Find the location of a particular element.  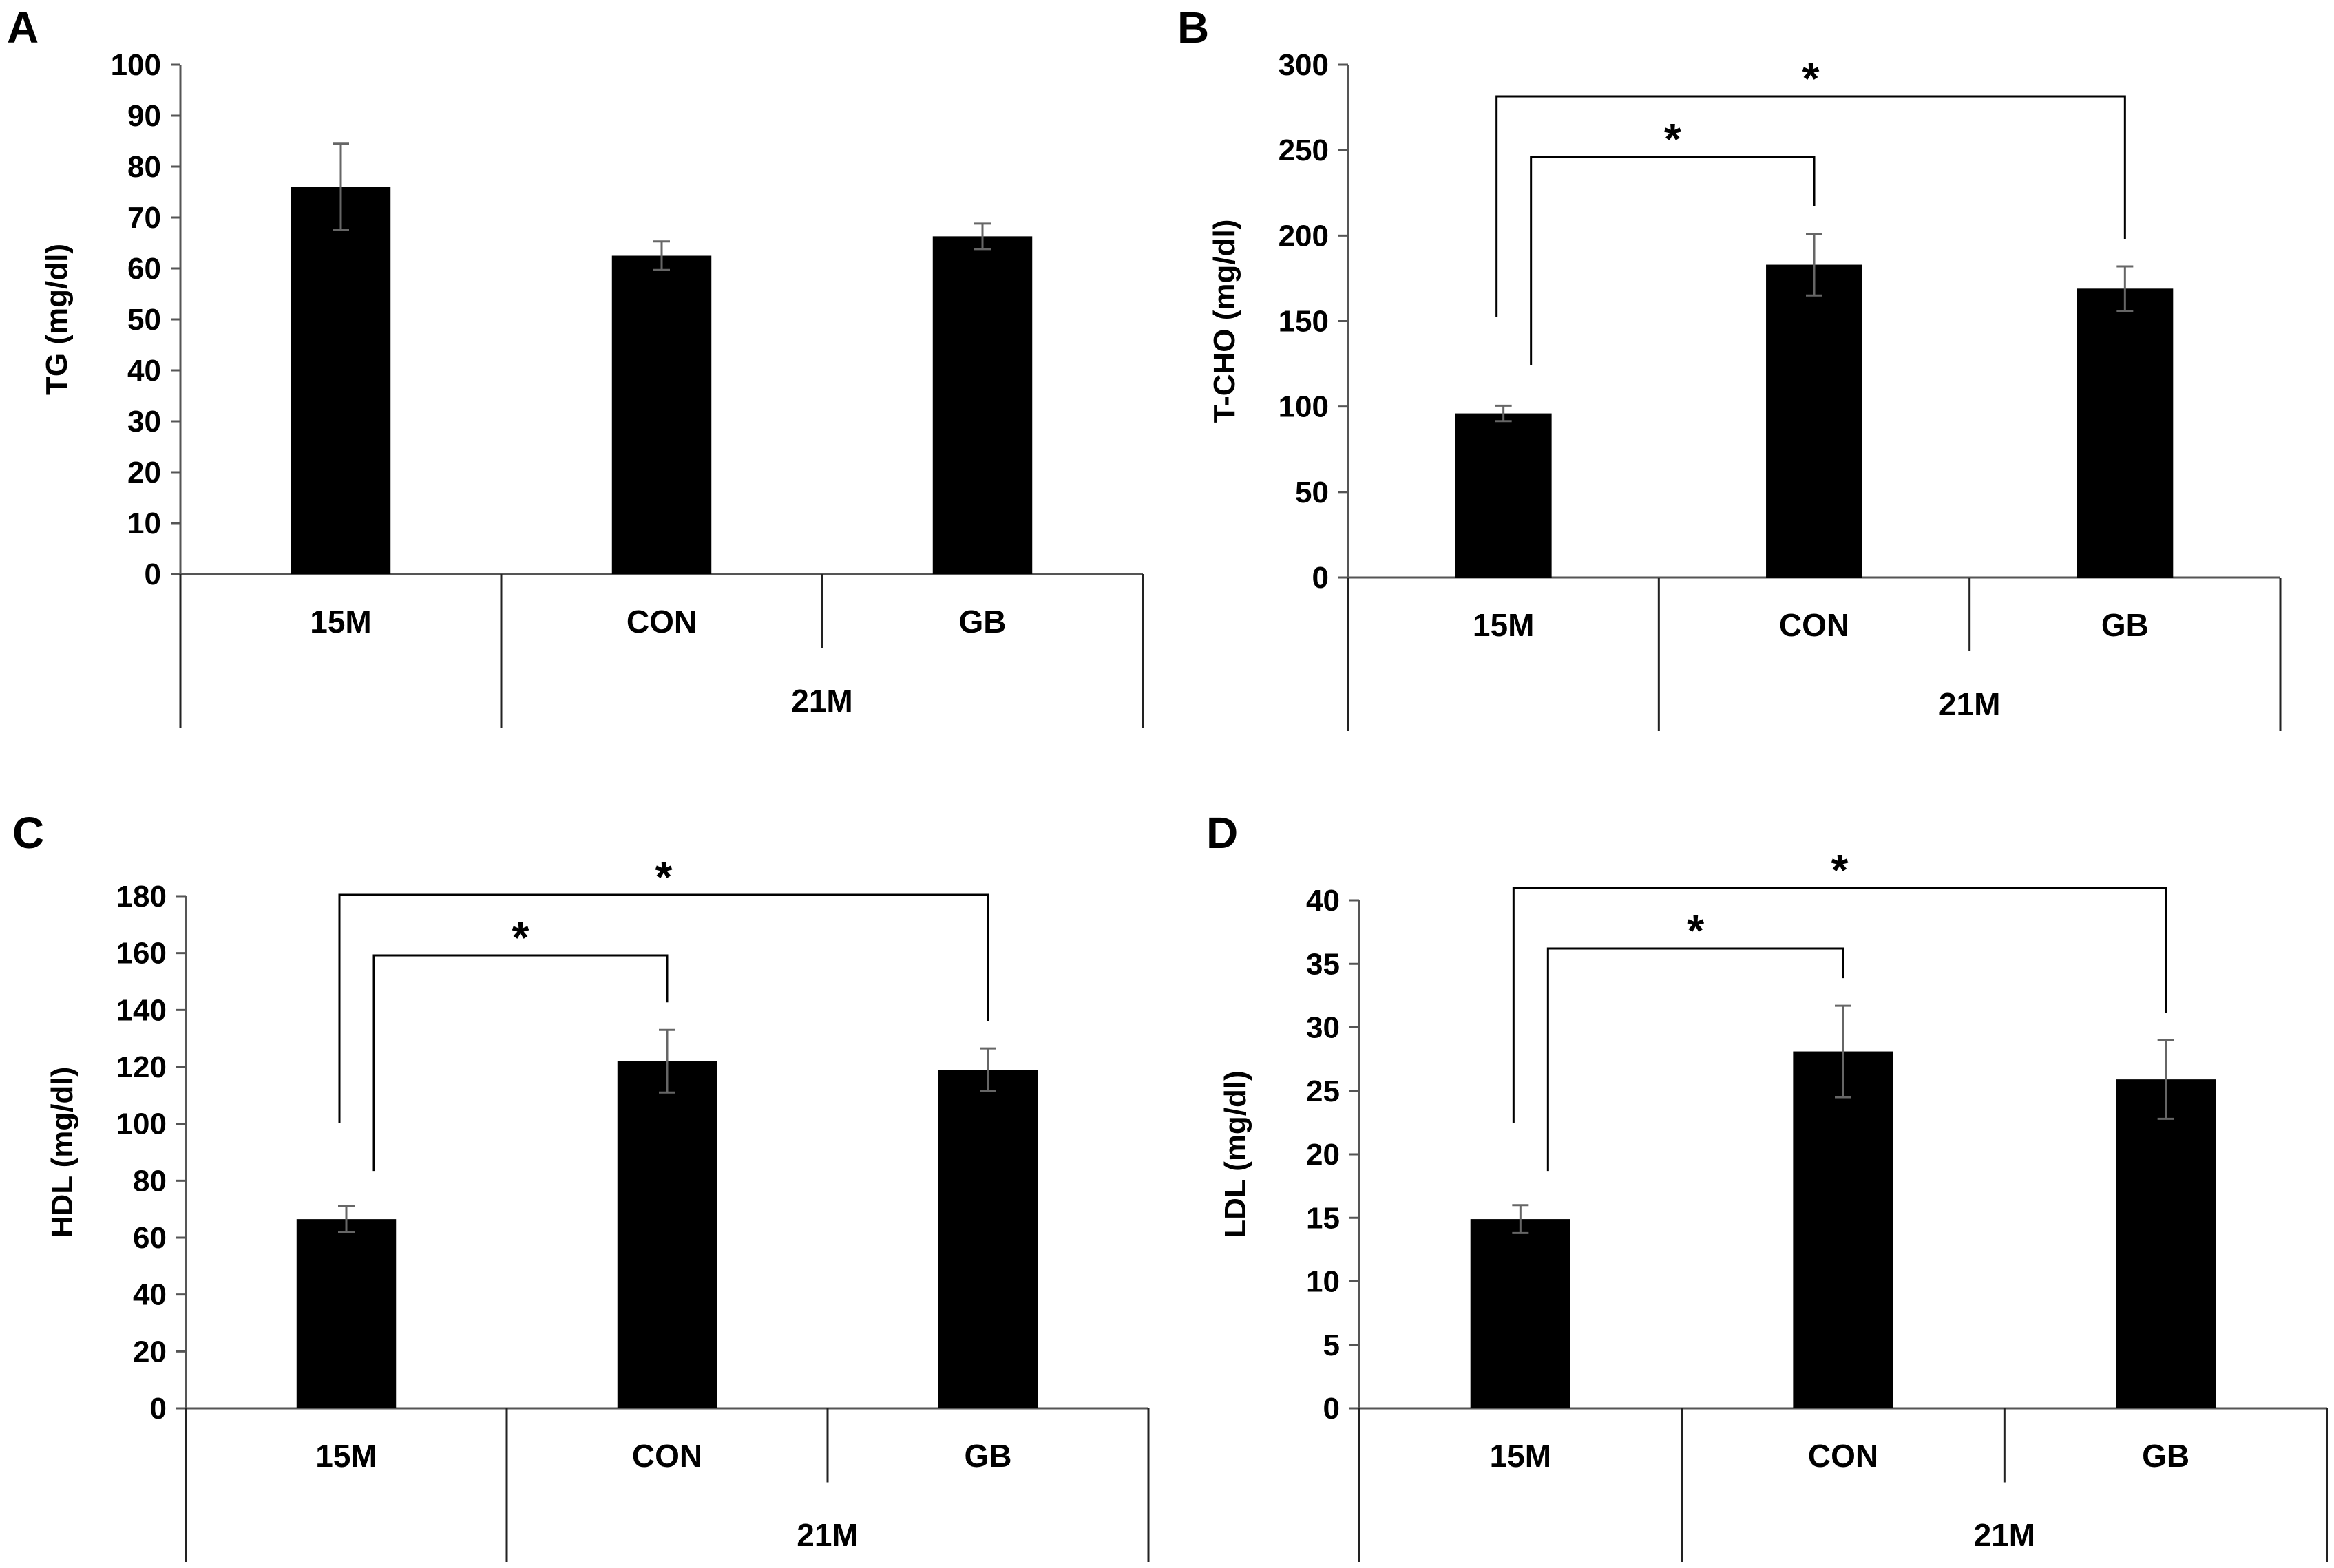

y-tick-label: 15 is located at coordinates (1323, 1218).